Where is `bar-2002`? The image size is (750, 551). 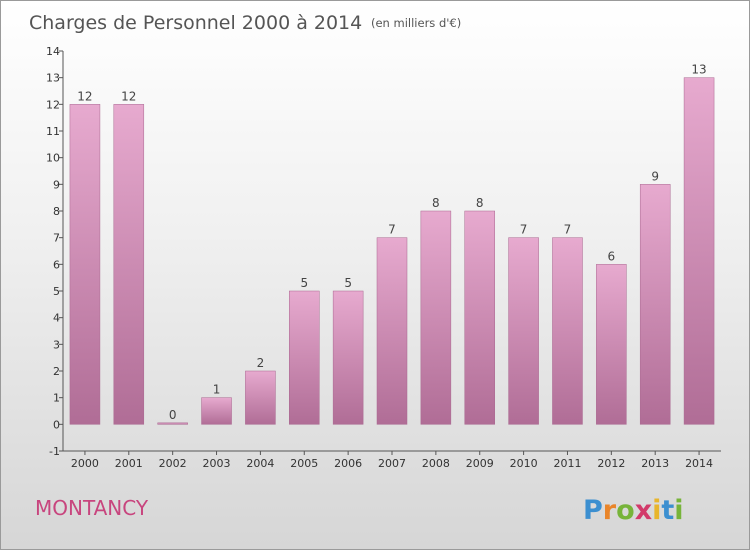 bar-2002 is located at coordinates (172, 423).